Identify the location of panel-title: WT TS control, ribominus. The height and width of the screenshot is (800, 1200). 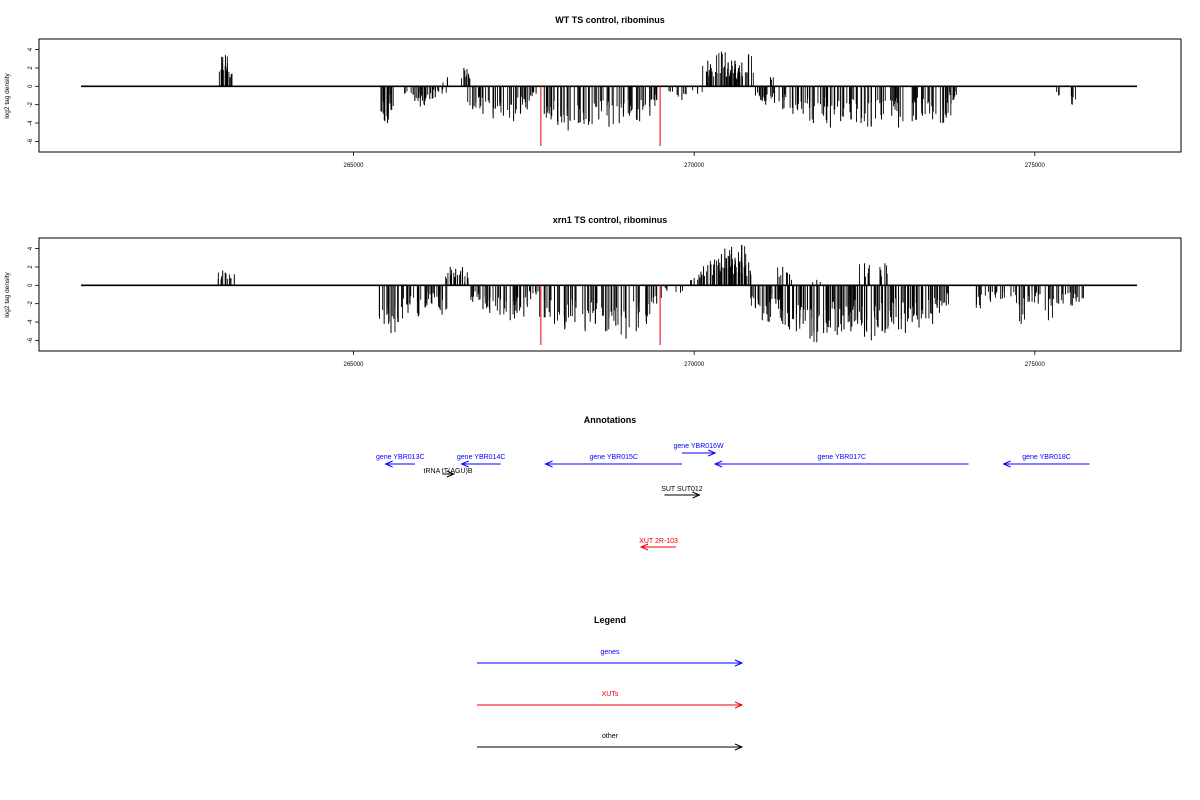
(610, 20).